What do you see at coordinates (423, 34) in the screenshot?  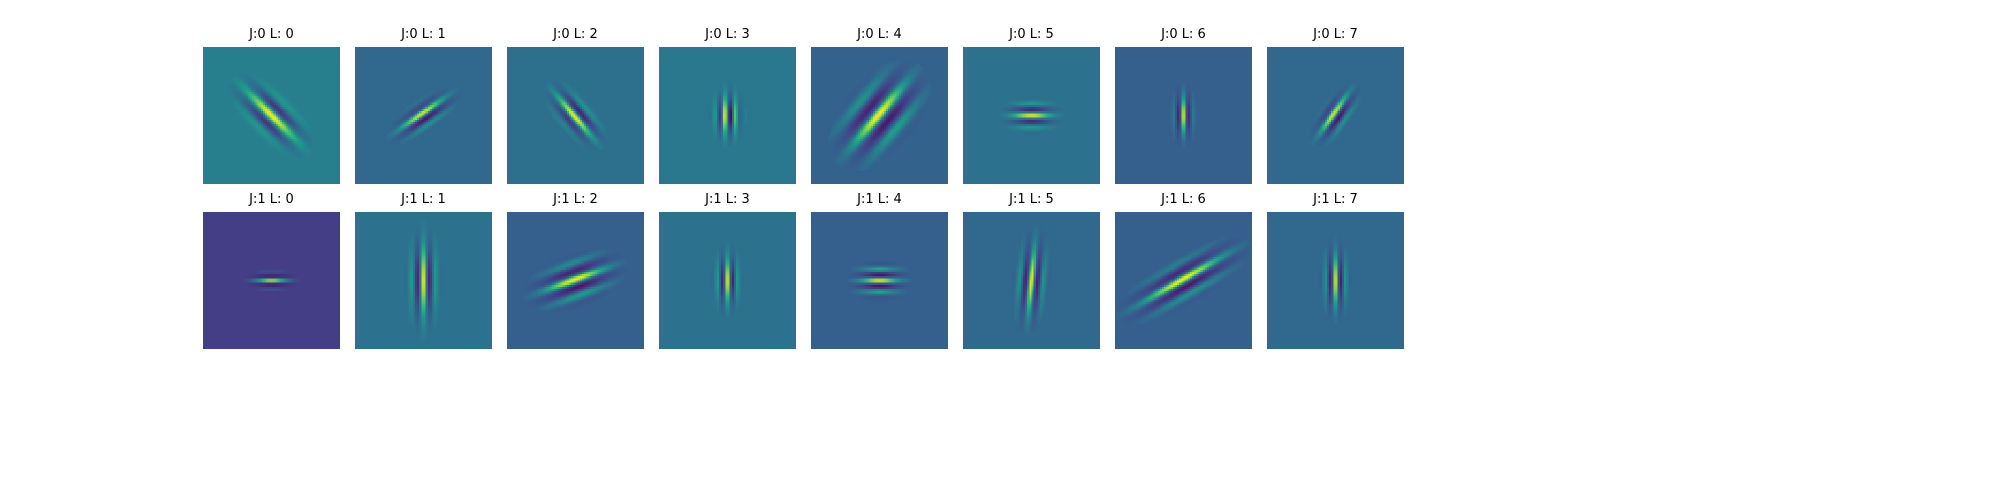 I see `panel-title: J:0 L: 1` at bounding box center [423, 34].